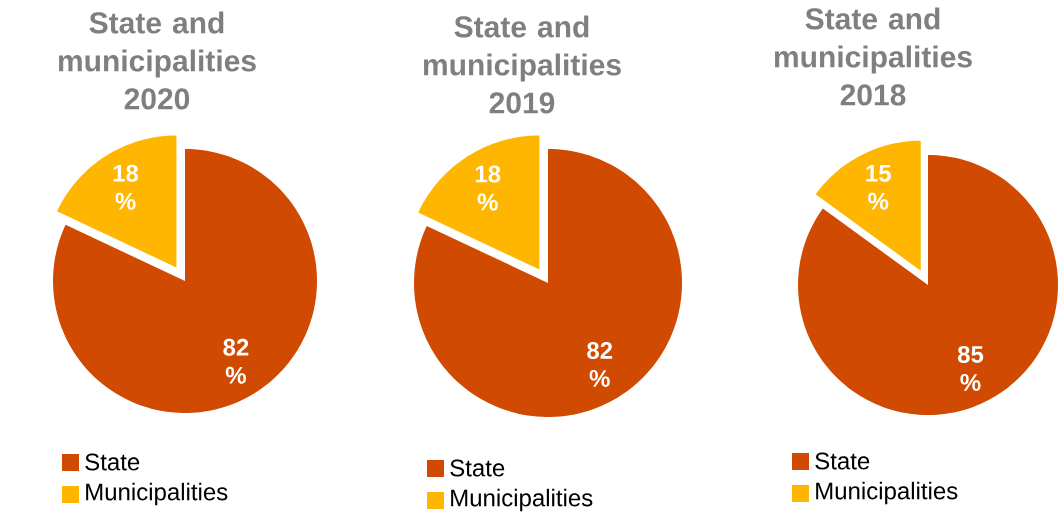 The width and height of the screenshot is (1063, 515). What do you see at coordinates (157, 60) in the screenshot?
I see `chart-title: State and municipalities 2020` at bounding box center [157, 60].